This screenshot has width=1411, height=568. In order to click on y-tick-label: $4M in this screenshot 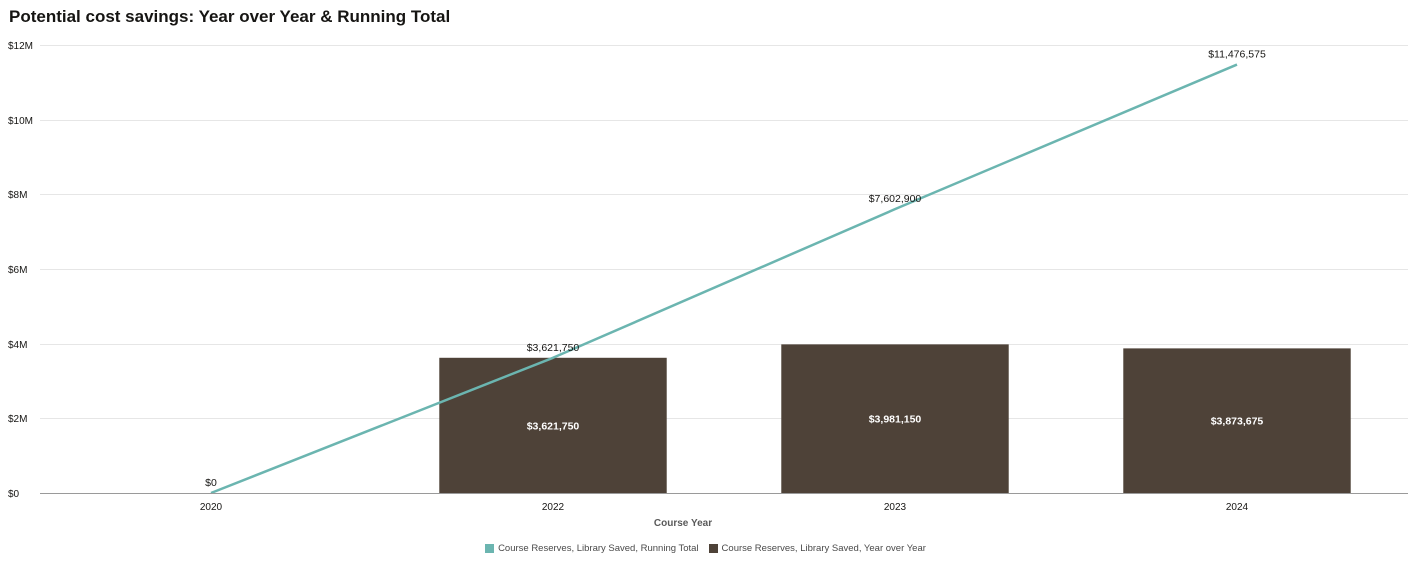, I will do `click(17, 345)`.